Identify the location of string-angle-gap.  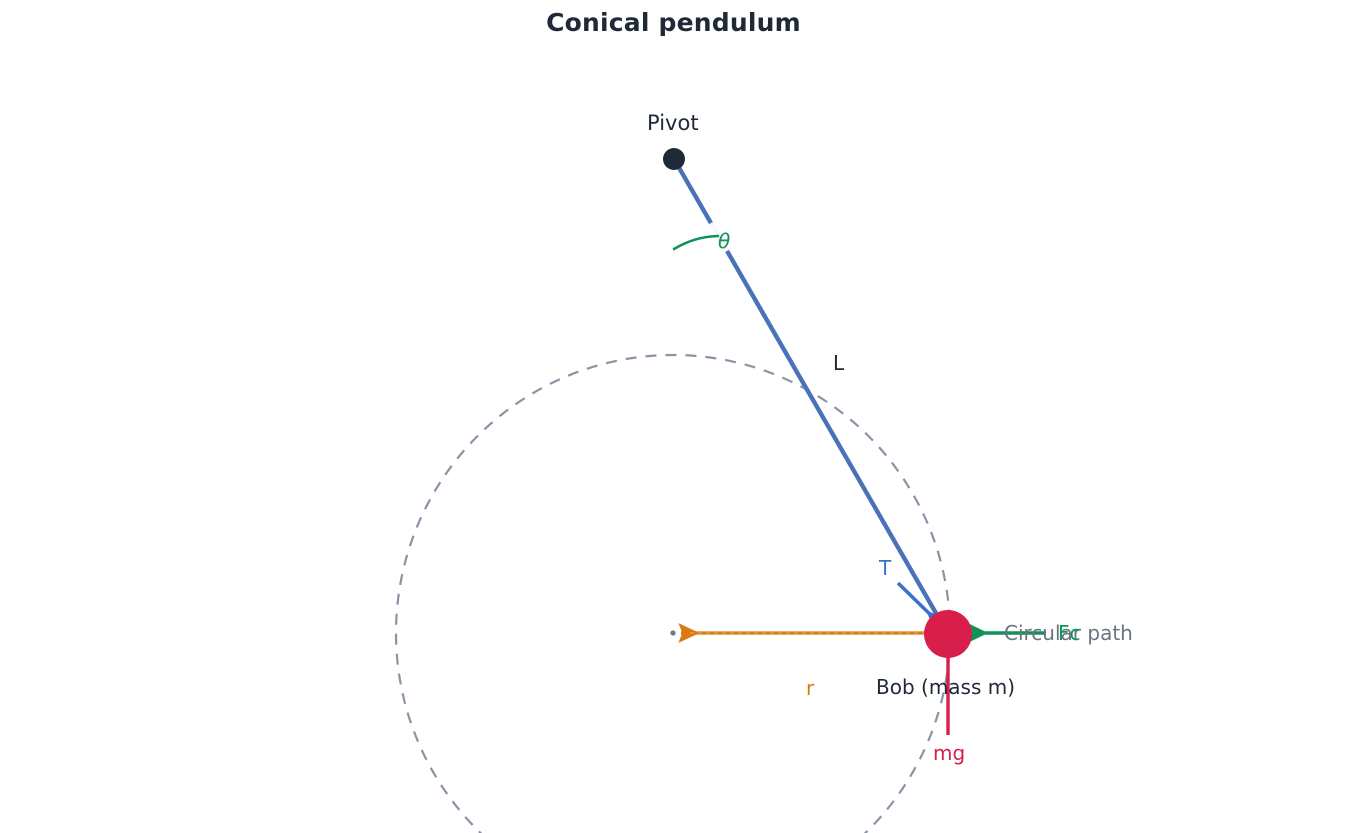
(719, 237).